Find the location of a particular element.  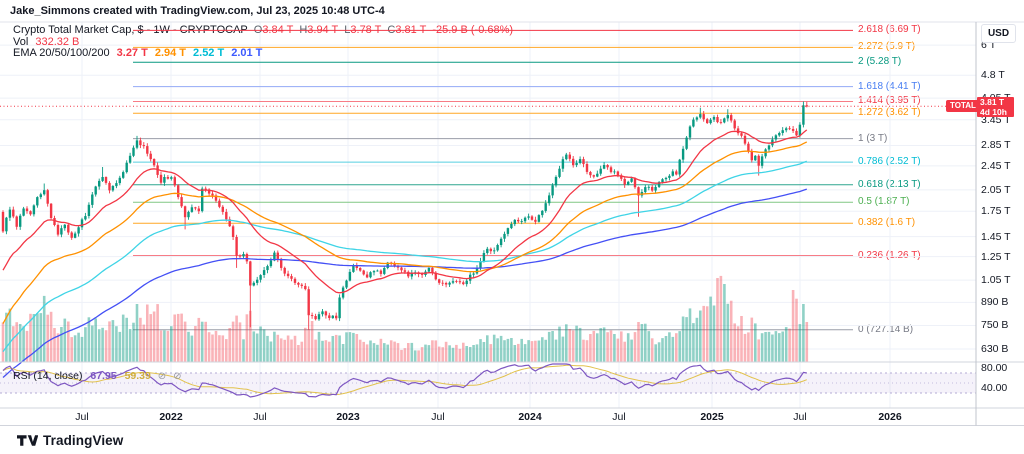

fib-level-label: 1 (3 T) is located at coordinates (873, 138).